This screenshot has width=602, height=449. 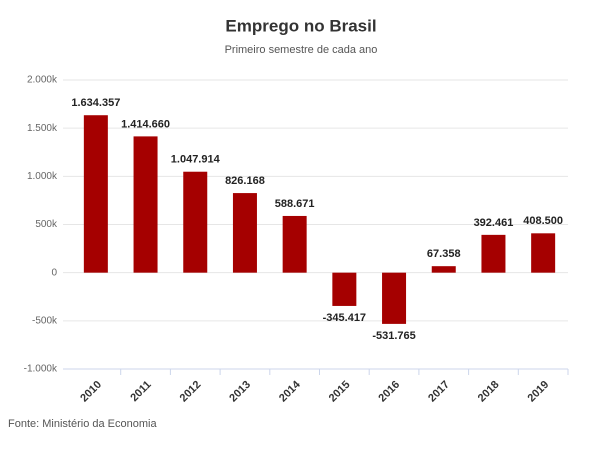 I want to click on value-label: 408.500, so click(x=543, y=221).